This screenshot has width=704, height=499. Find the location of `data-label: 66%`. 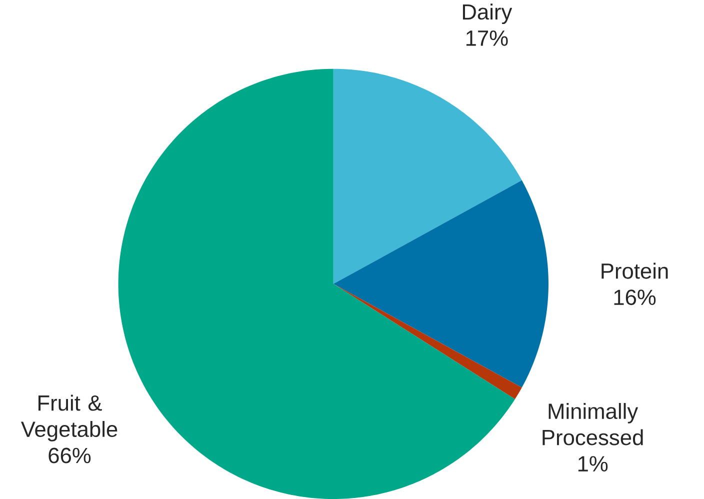

data-label: 66% is located at coordinates (69, 456).